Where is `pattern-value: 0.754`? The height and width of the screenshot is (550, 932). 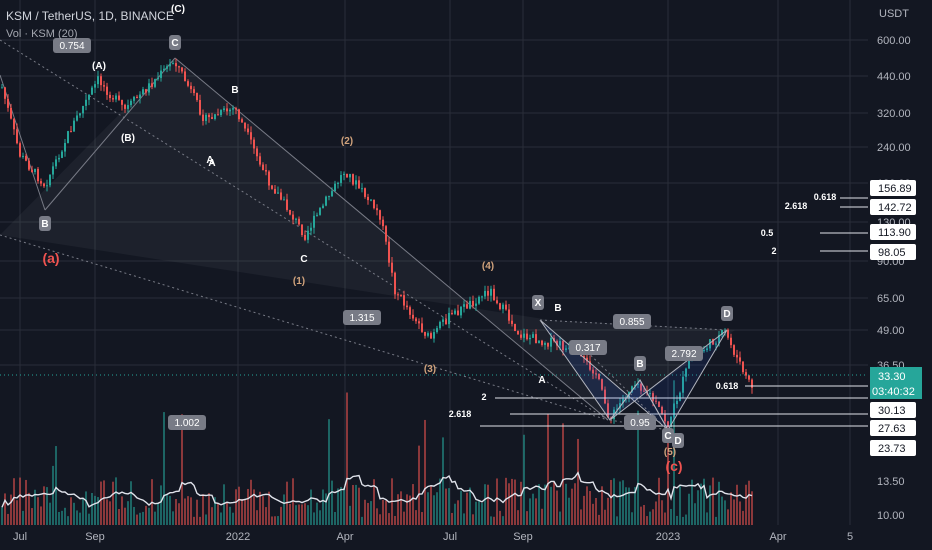
pattern-value: 0.754 is located at coordinates (71, 46).